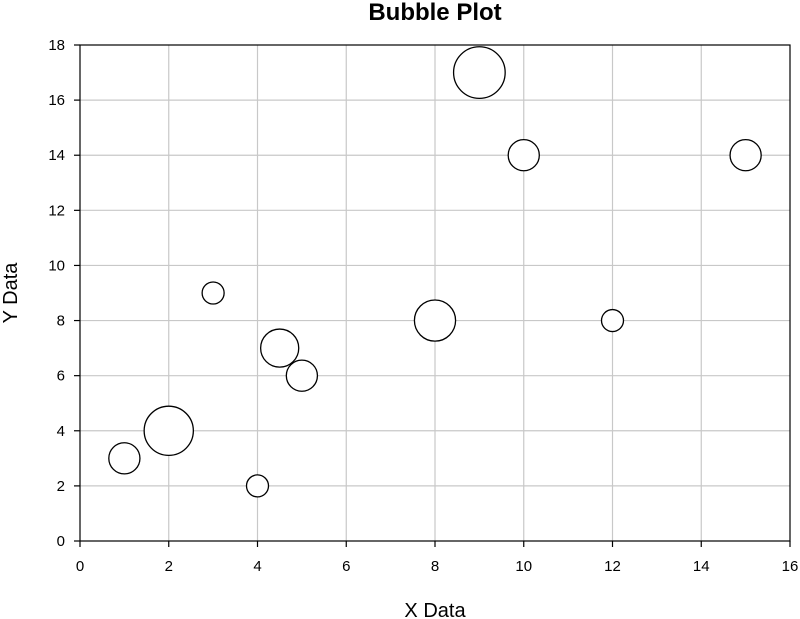 The height and width of the screenshot is (619, 800). Describe the element at coordinates (169, 566) in the screenshot. I see `x-tick-label: 2` at that location.